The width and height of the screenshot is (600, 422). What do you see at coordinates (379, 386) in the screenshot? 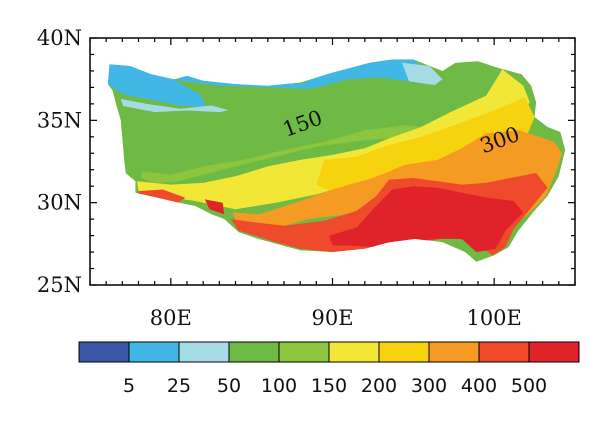
I see `colorbar-label: 200` at bounding box center [379, 386].